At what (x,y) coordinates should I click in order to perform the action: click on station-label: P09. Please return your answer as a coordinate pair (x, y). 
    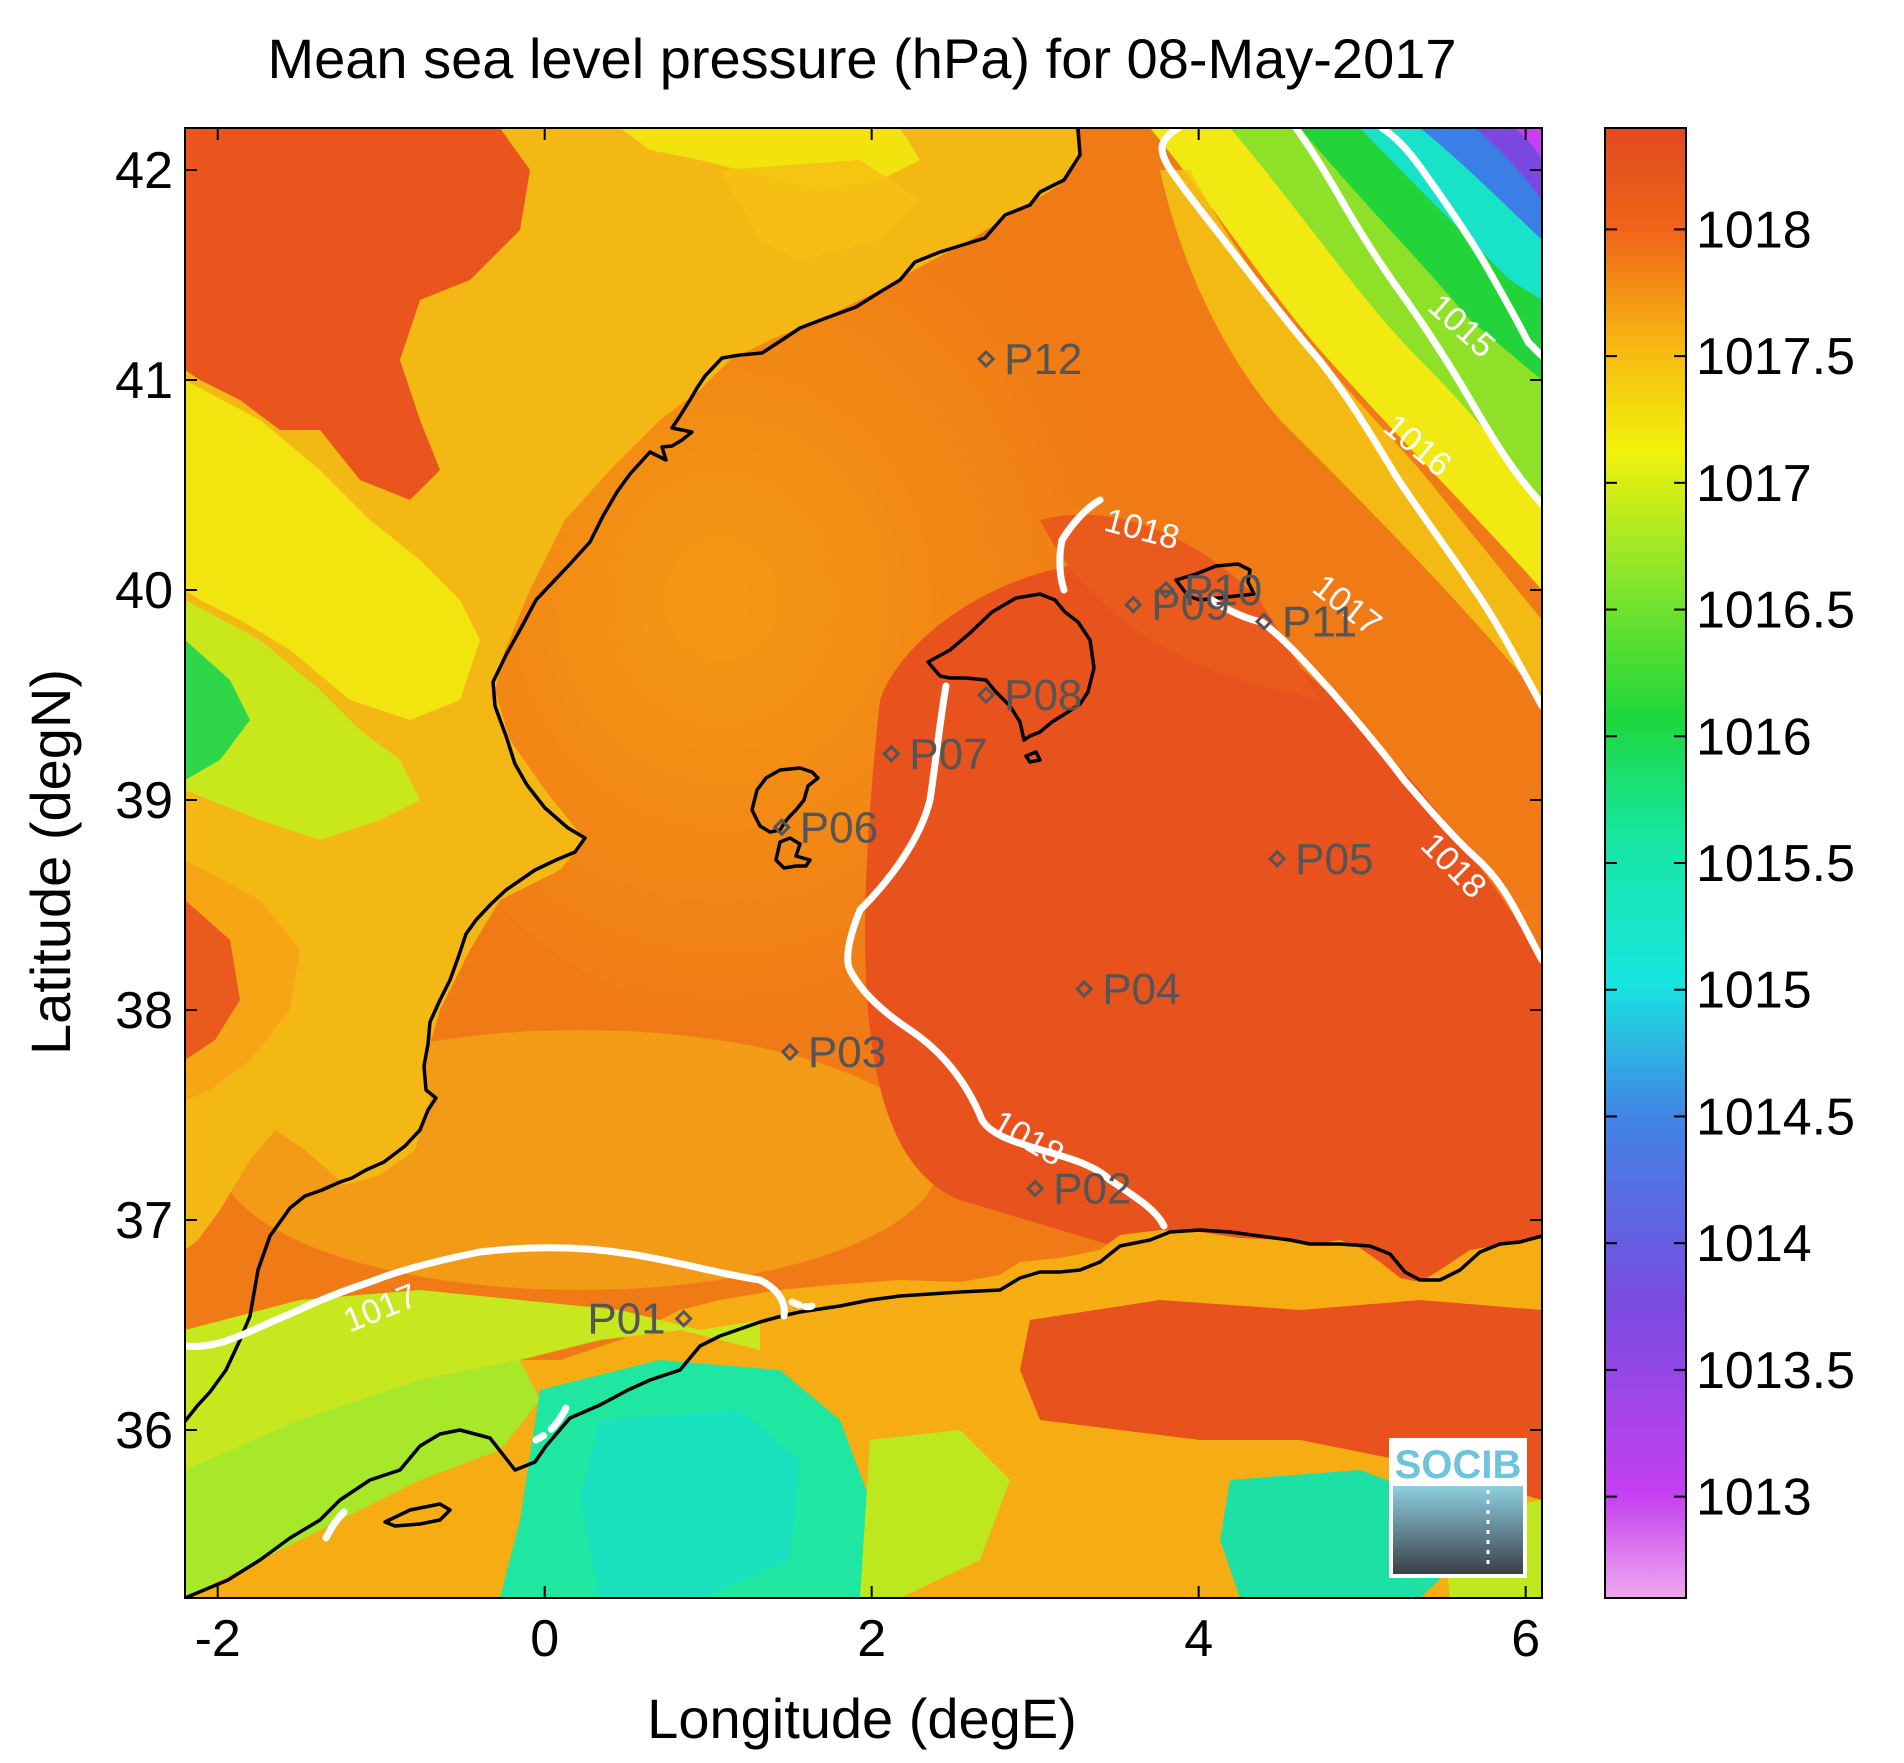
    Looking at the image, I should click on (1190, 605).